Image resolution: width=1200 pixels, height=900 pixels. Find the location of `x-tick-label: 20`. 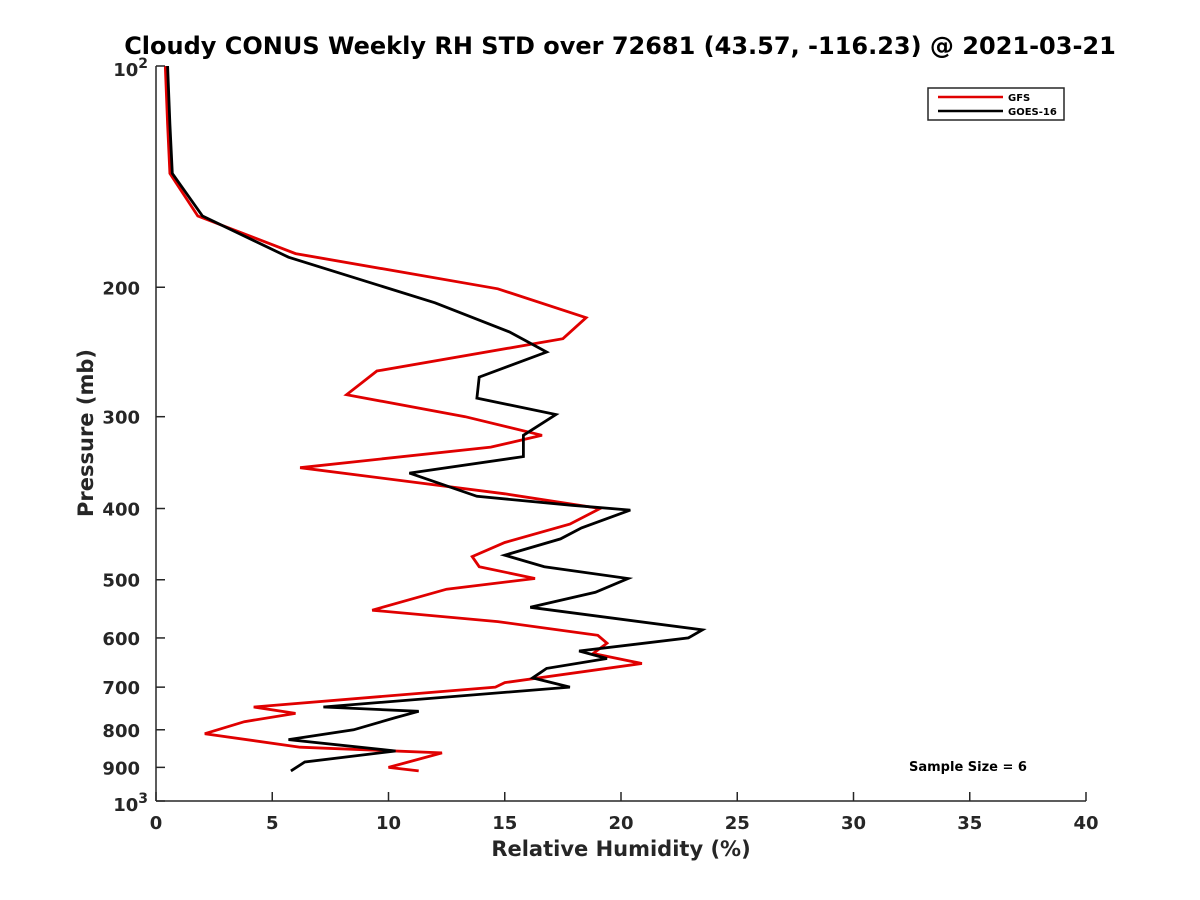

x-tick-label: 20 is located at coordinates (620, 823).